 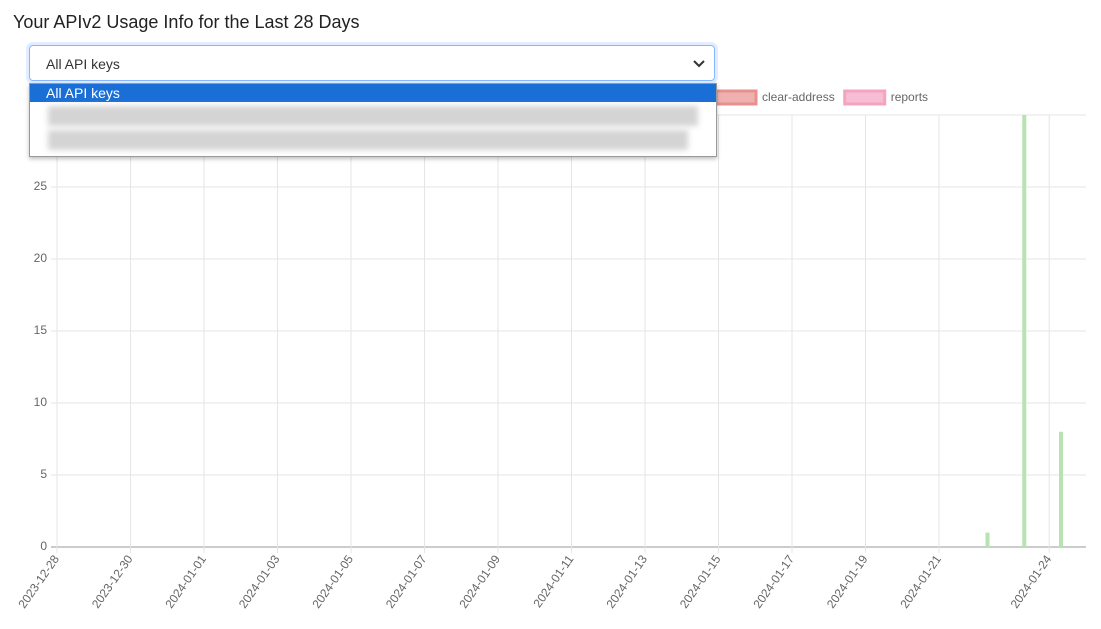 What do you see at coordinates (773, 581) in the screenshot?
I see `x-tick-label: 2024-01-17` at bounding box center [773, 581].